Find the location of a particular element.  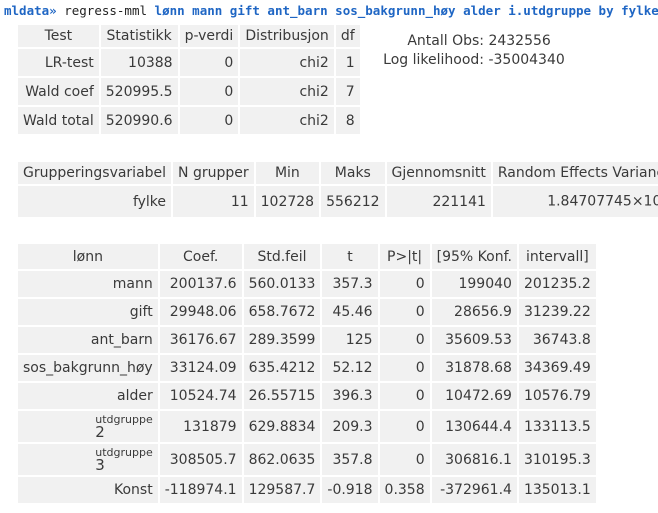

cell: 635.4212 is located at coordinates (282, 368).